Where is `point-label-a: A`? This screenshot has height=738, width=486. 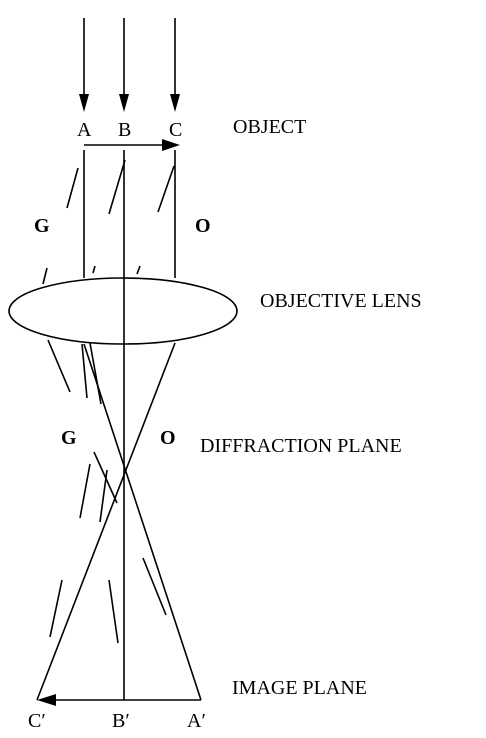 point-label-a: A is located at coordinates (84, 130).